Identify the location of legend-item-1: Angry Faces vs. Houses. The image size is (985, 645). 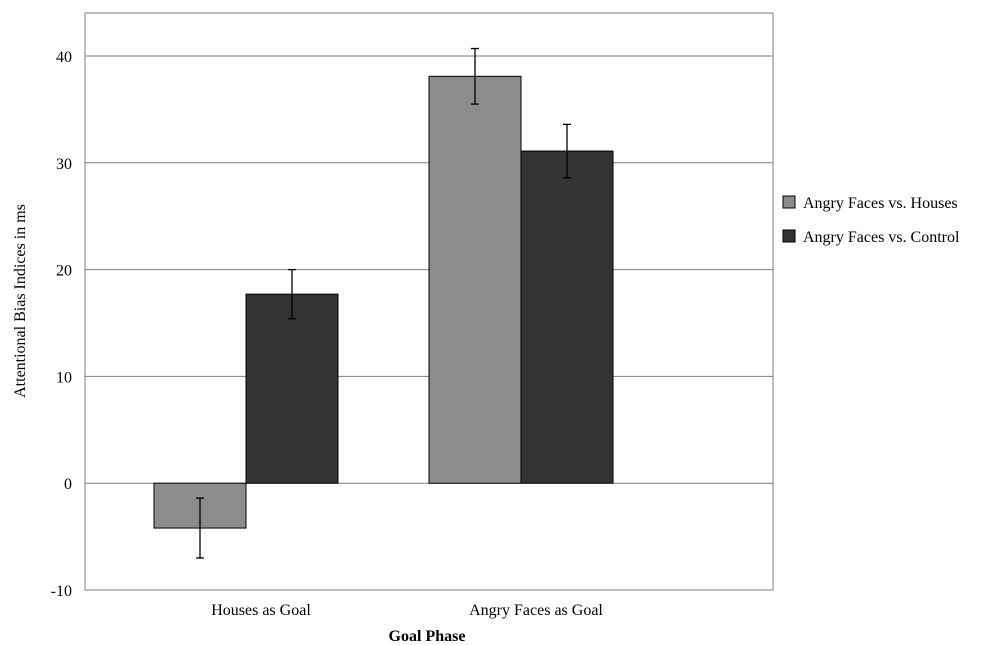
(870, 203).